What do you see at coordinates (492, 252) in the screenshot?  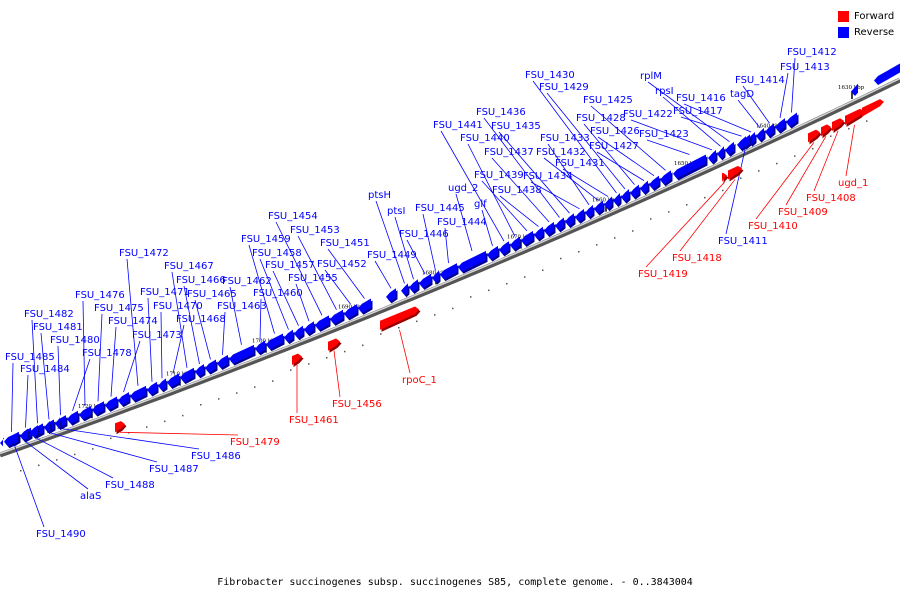 I see `gene-glf` at bounding box center [492, 252].